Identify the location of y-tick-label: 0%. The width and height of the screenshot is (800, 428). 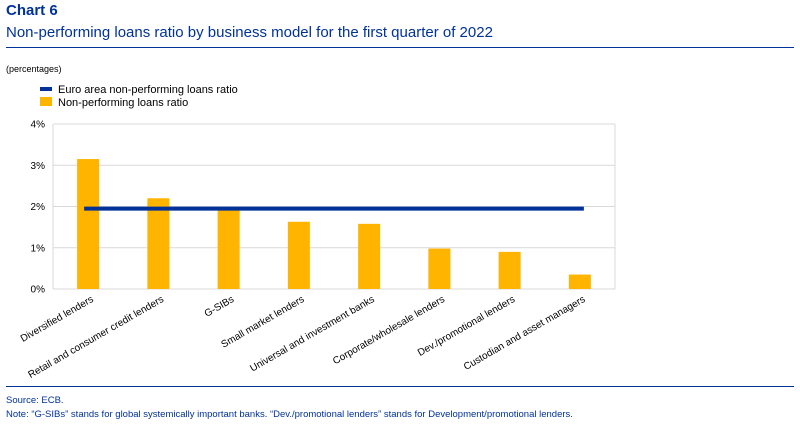
(38, 290).